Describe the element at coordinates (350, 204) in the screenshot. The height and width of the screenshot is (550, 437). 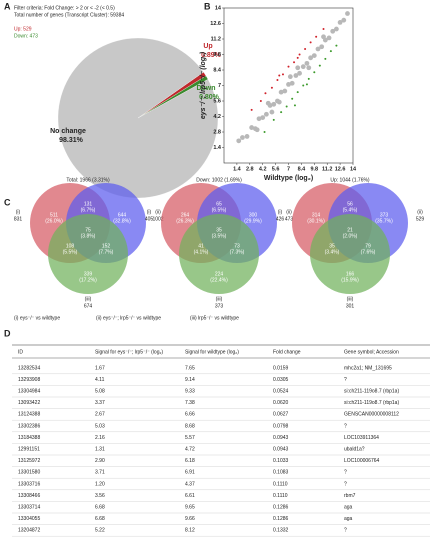
I see `venn-region-count: 56` at that location.